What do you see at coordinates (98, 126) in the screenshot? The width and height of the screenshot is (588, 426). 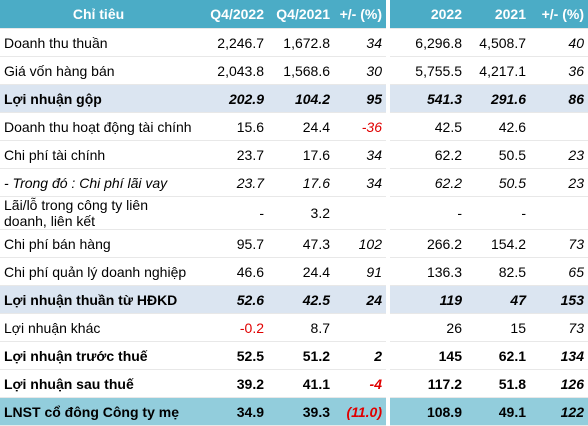 I see `row-label: Doanh thu hoạt động tài chính` at bounding box center [98, 126].